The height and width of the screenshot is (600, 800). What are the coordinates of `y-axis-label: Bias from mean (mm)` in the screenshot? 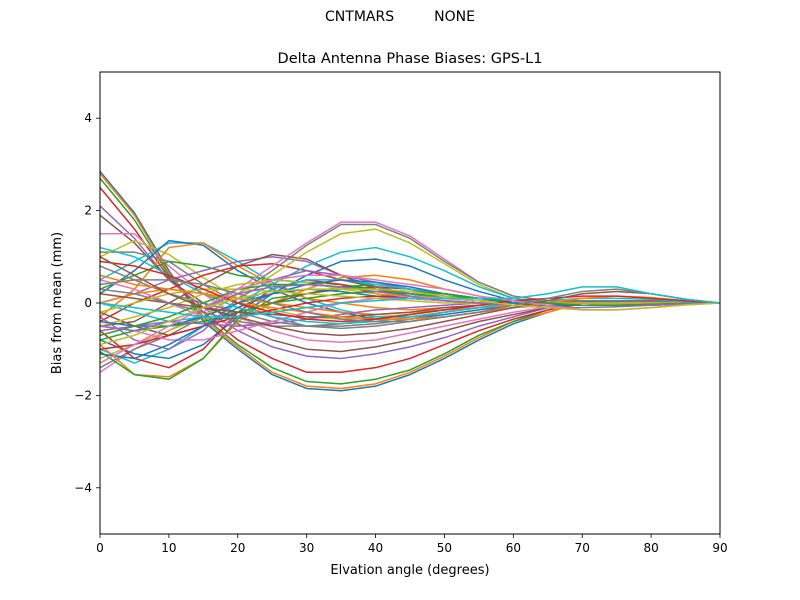 It's located at (57, 303).